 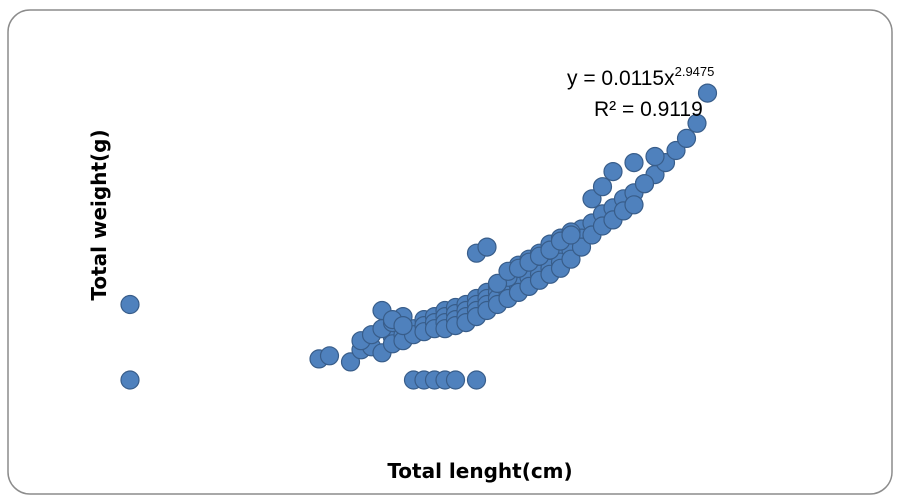 I want to click on equation-text: y = 0.0115x, so click(x=621, y=78).